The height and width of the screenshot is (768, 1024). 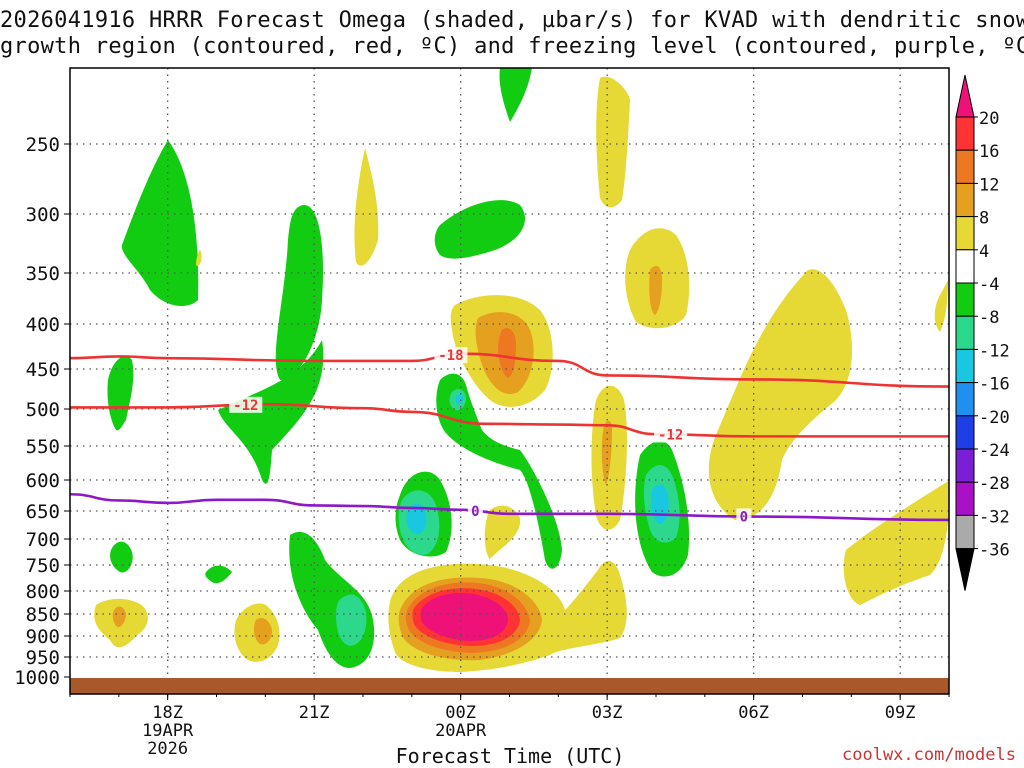 What do you see at coordinates (167, 713) in the screenshot?
I see `x-tick-label: 18Z` at bounding box center [167, 713].